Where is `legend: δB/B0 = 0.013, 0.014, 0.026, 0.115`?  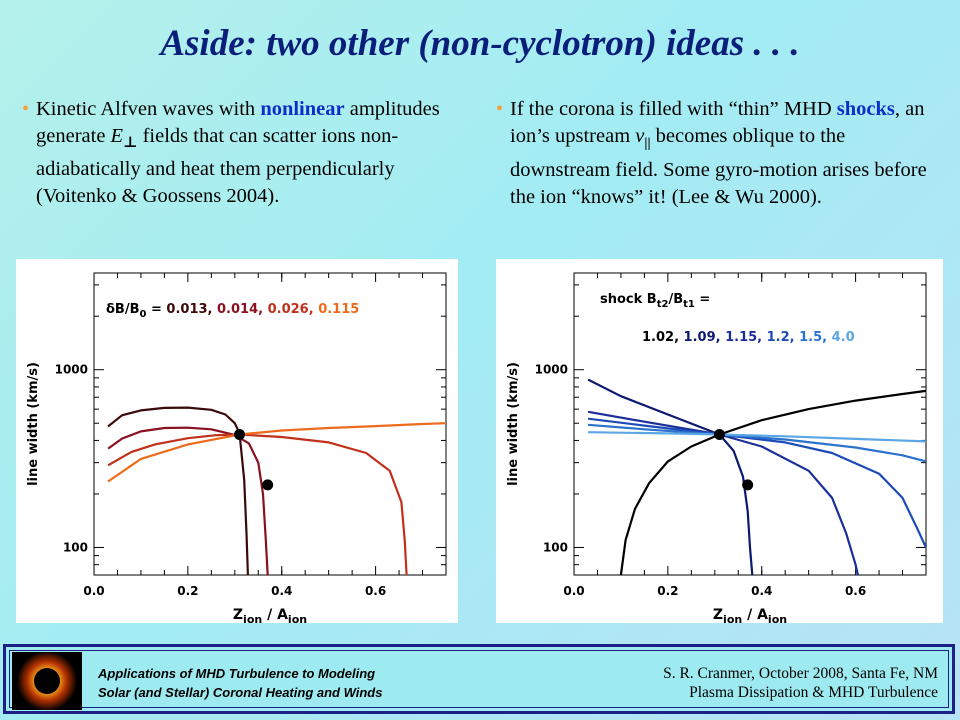
legend: δB/B0 = 0.013, 0.014, 0.026, 0.115 is located at coordinates (232, 311).